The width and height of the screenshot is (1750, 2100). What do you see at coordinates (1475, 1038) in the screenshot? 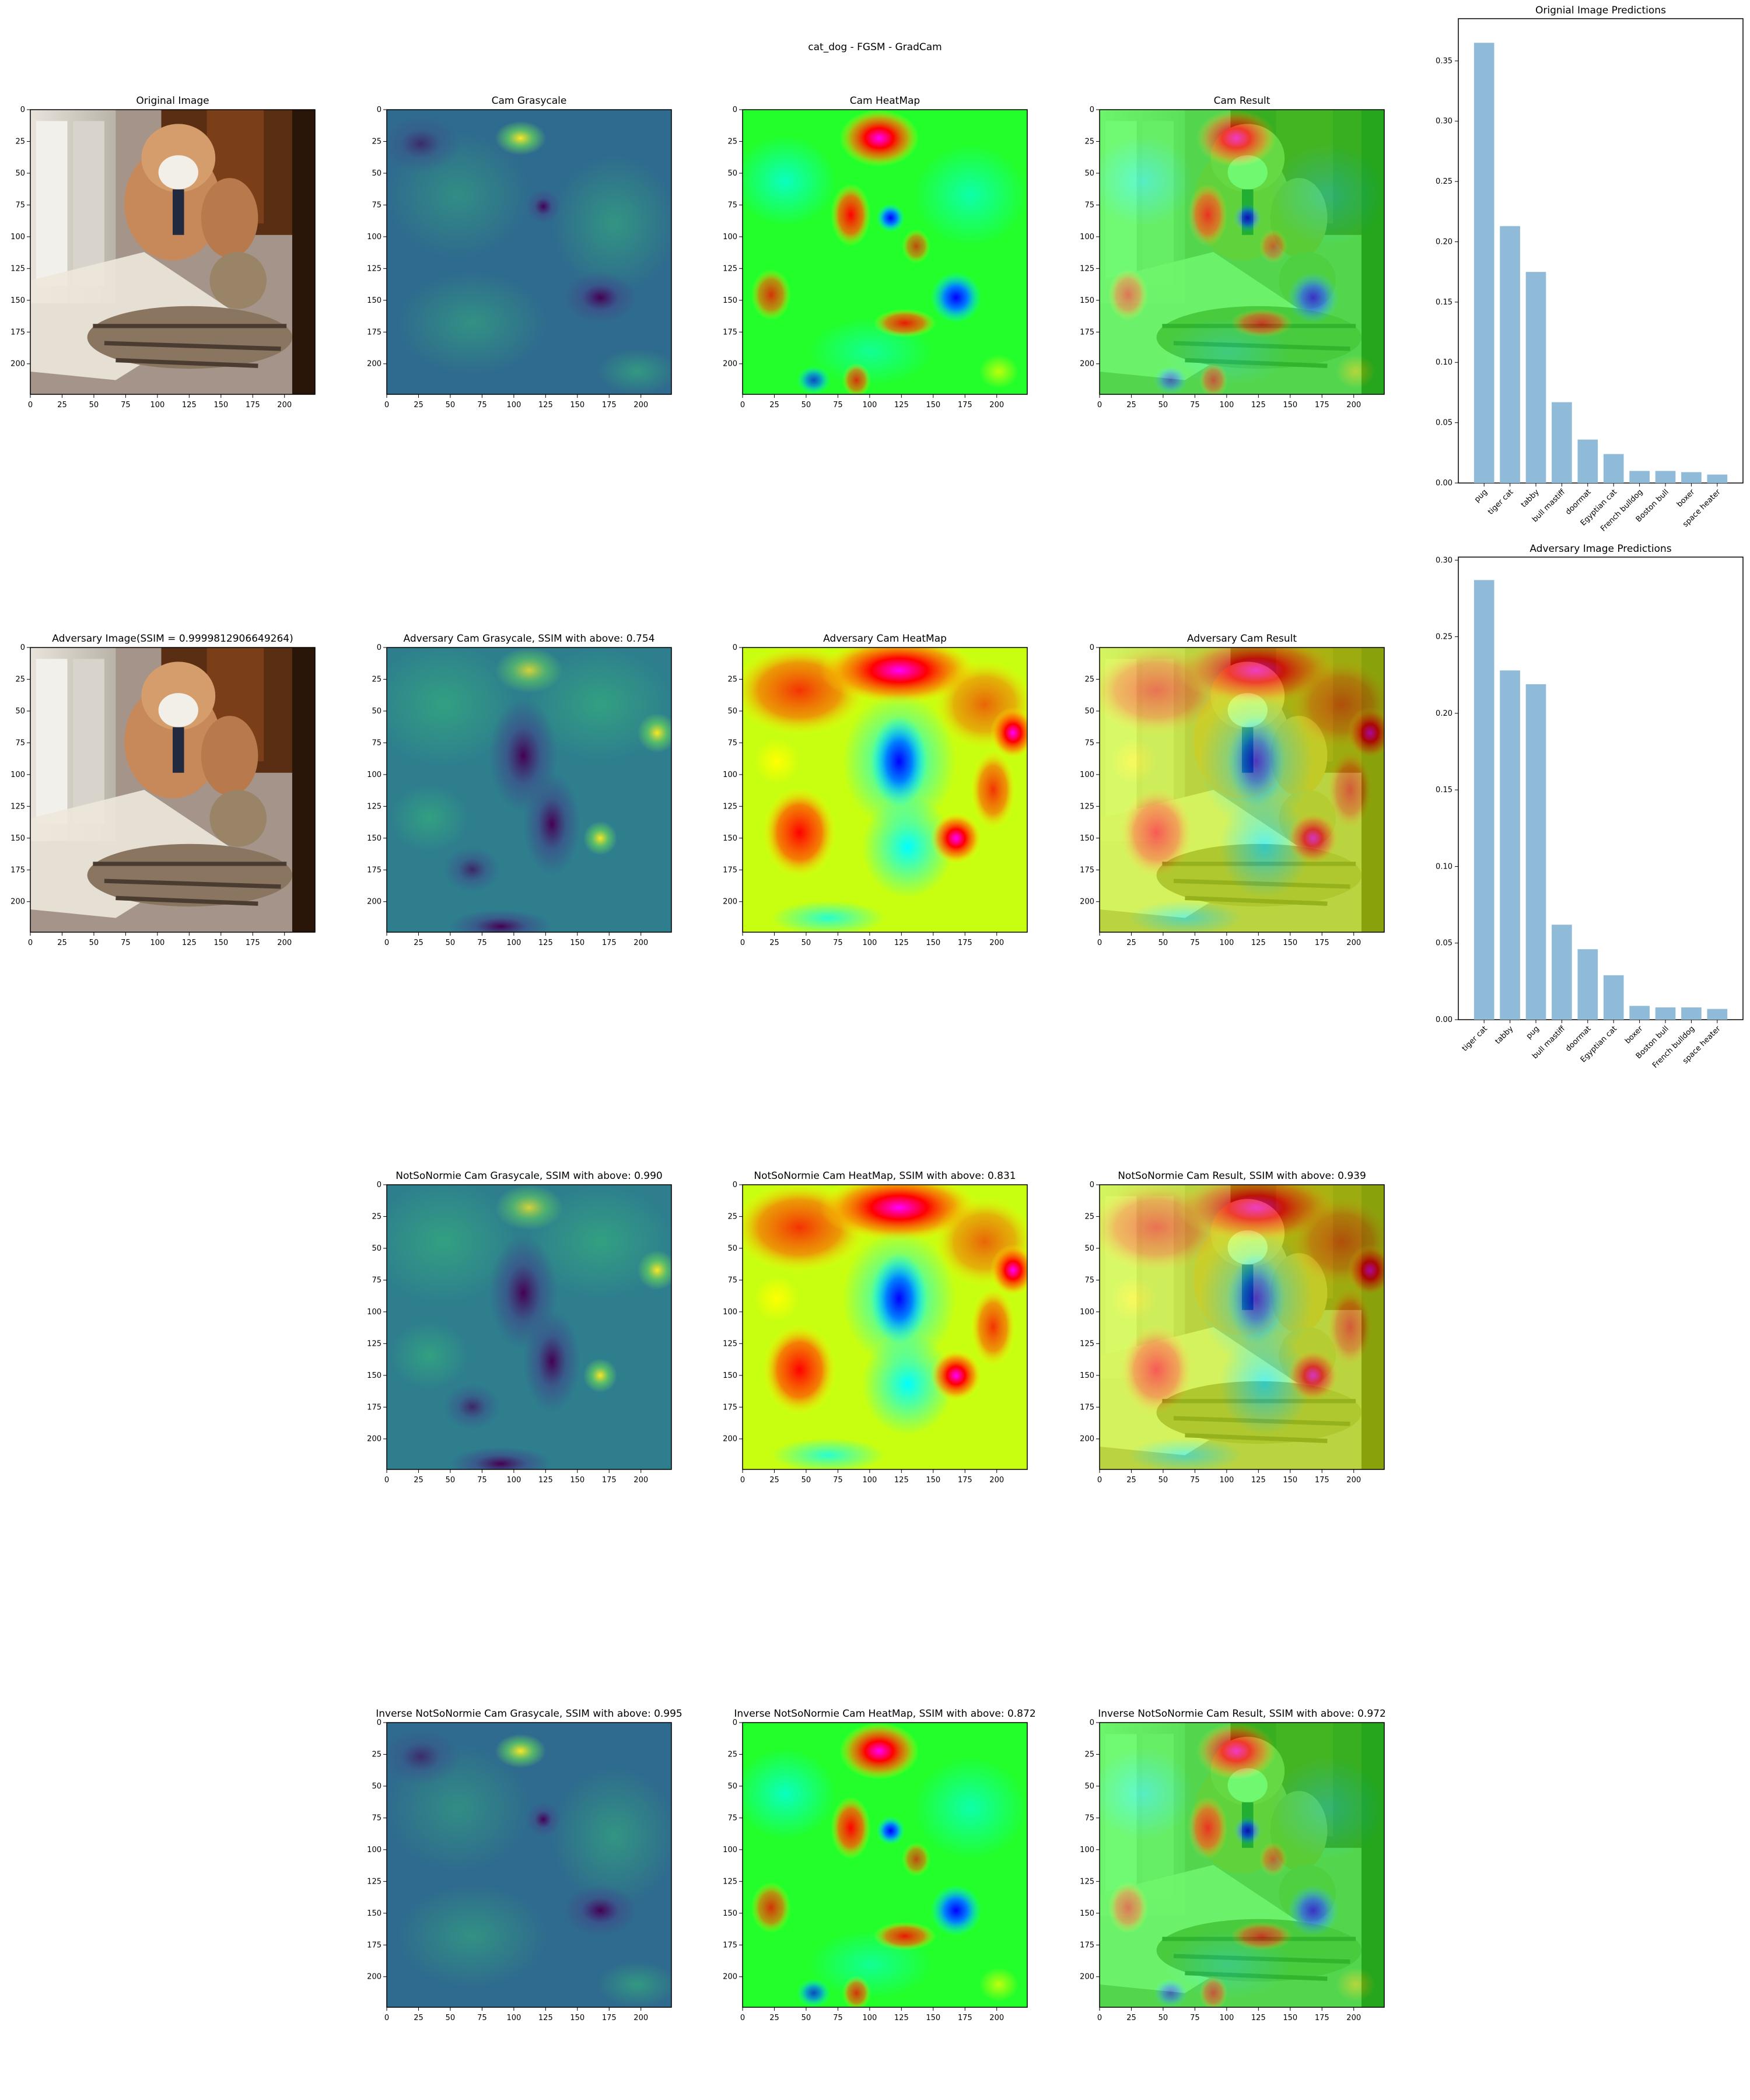
I see `x-tick-label: tiger cat` at bounding box center [1475, 1038].